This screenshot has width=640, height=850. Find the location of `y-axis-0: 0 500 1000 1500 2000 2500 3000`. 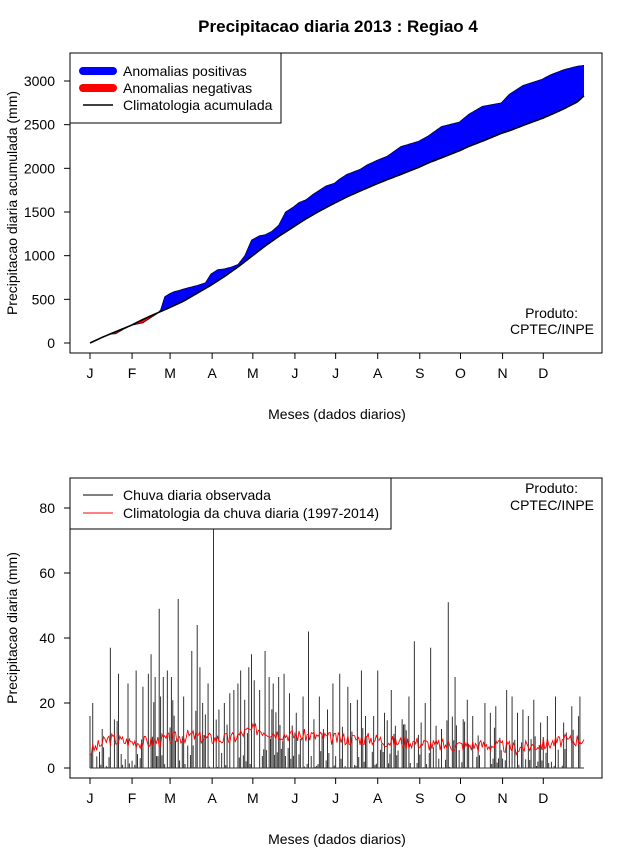

y-axis-0: 0 500 1000 1500 2000 2500 3000 is located at coordinates (47, 212).